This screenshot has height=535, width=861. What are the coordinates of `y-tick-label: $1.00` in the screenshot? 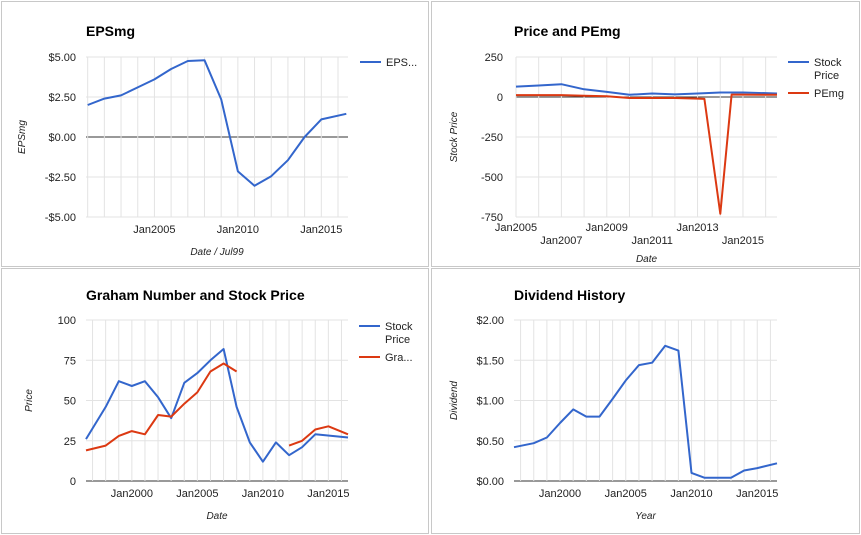 It's located at (490, 402).